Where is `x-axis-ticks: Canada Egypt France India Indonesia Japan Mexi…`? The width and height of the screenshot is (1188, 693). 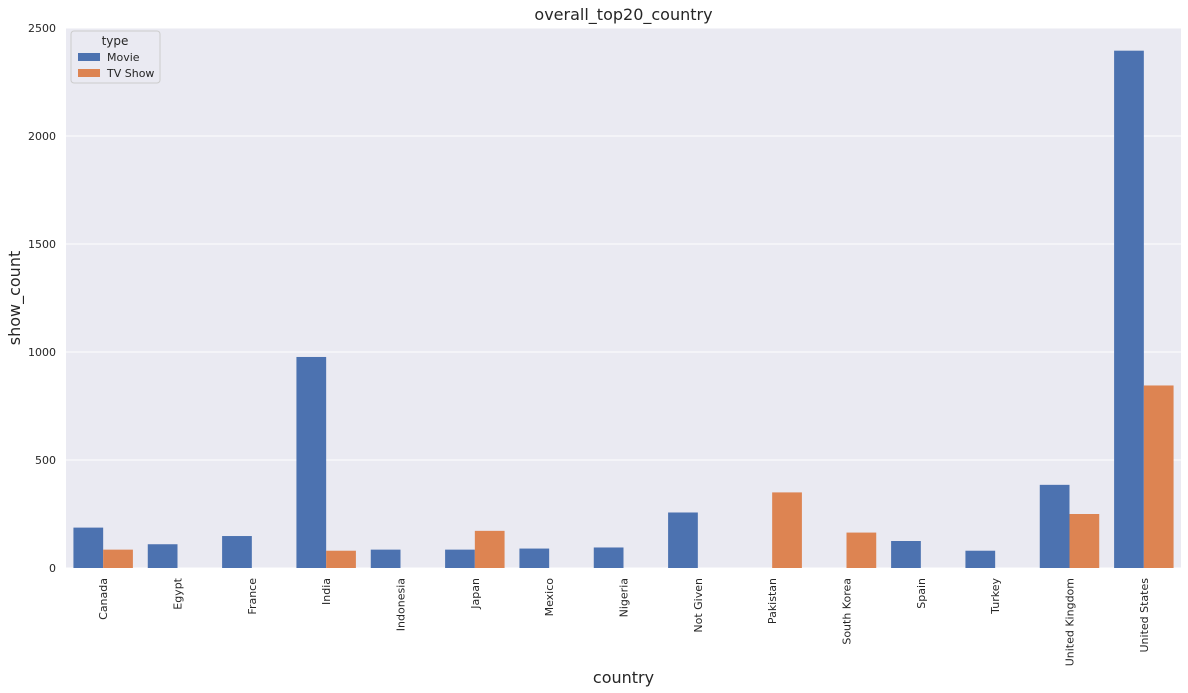
x-axis-ticks: Canada Egypt France India Indonesia Japan Mexi… is located at coordinates (624, 621).